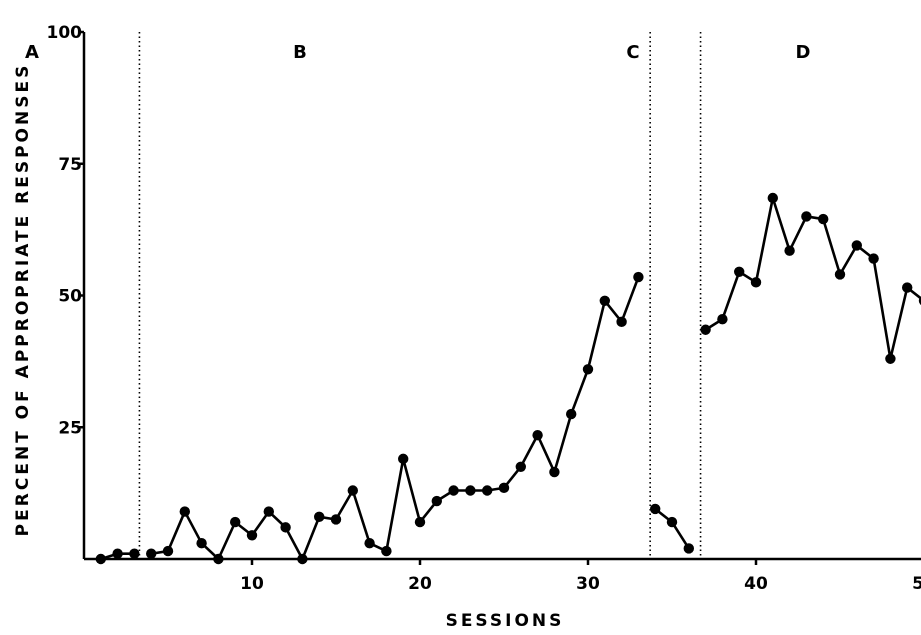 The height and width of the screenshot is (635, 921). I want to click on y-axis-title: PERCENT OF APPROPRIATE RESPONSES, so click(23, 300).